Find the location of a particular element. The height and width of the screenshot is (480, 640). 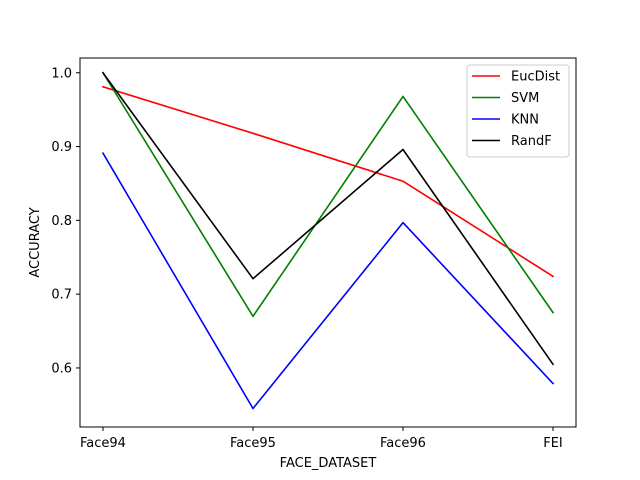

legend-label-eucdist: EucDist is located at coordinates (535, 77).